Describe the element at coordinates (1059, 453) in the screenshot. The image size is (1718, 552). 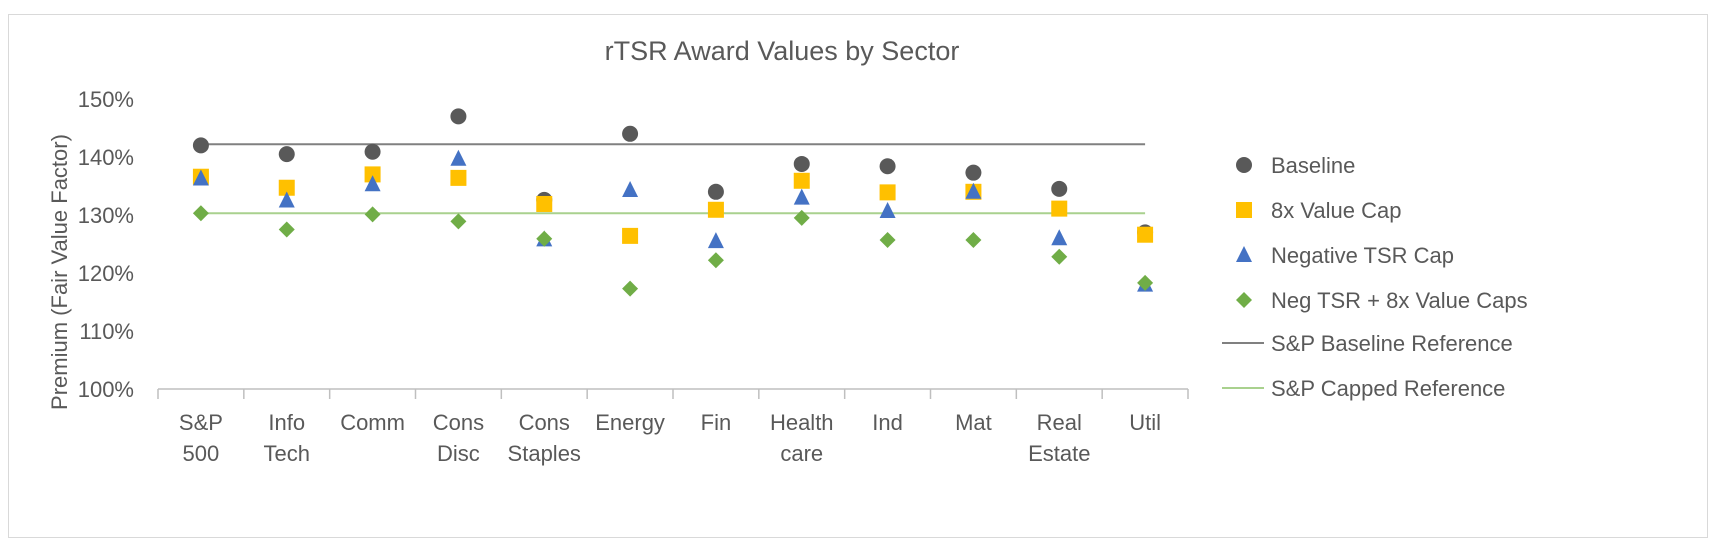
I see `x-tick-label: Estate` at that location.